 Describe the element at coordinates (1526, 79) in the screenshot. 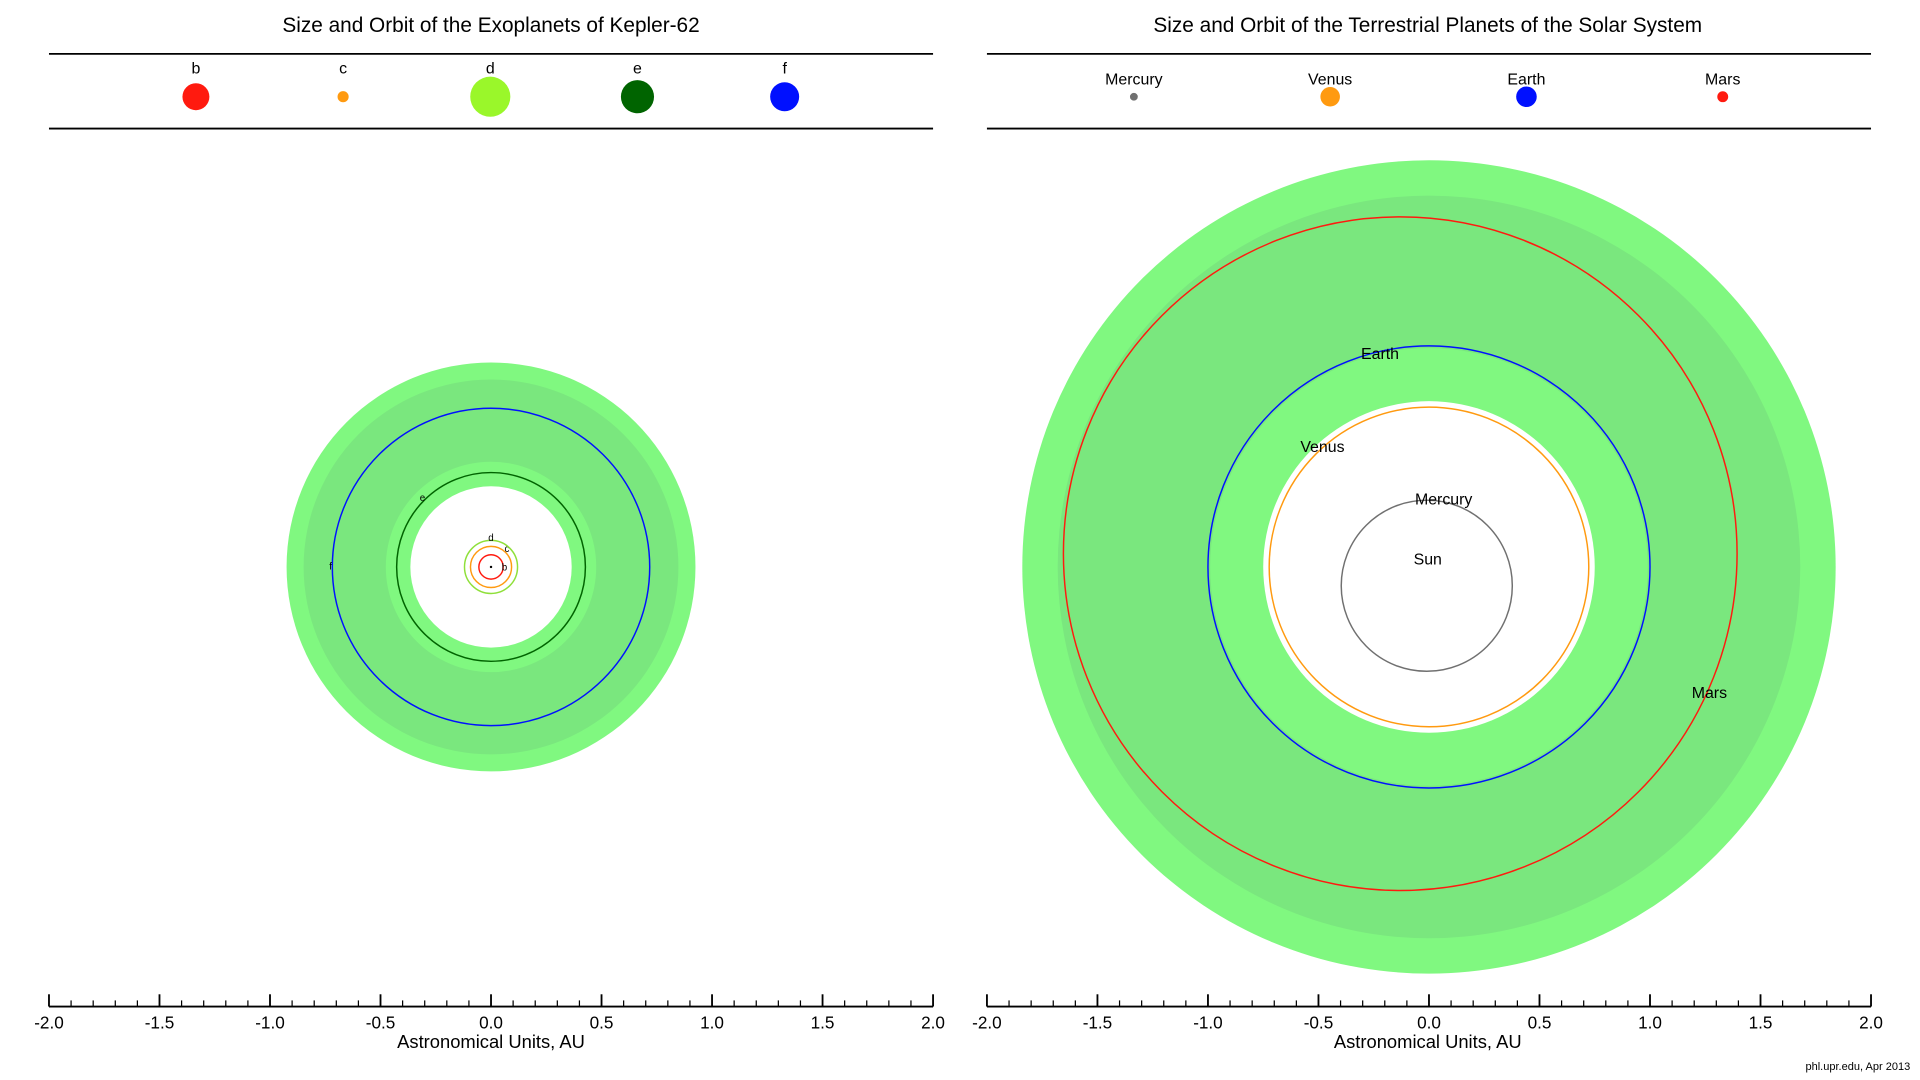

I see `legend-label-earth: Earth` at that location.